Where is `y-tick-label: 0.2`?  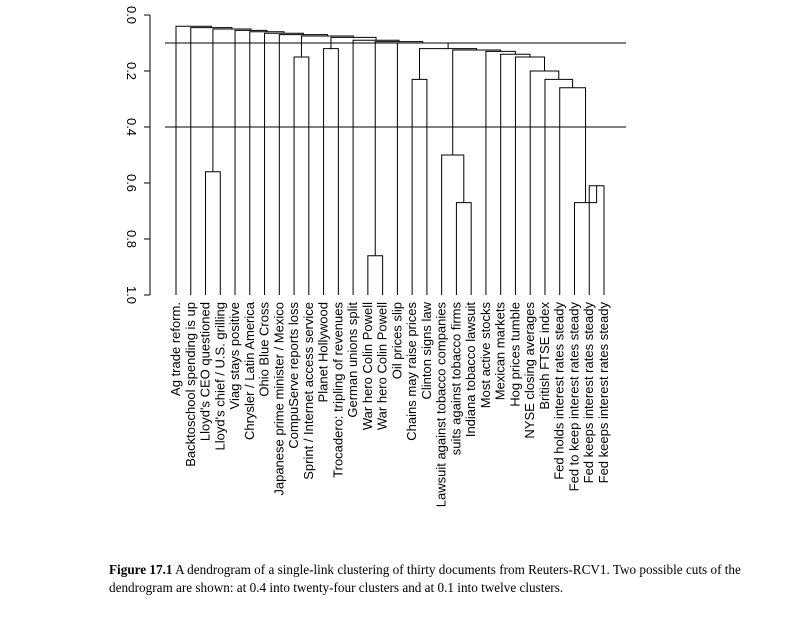
y-tick-label: 0.2 is located at coordinates (131, 71).